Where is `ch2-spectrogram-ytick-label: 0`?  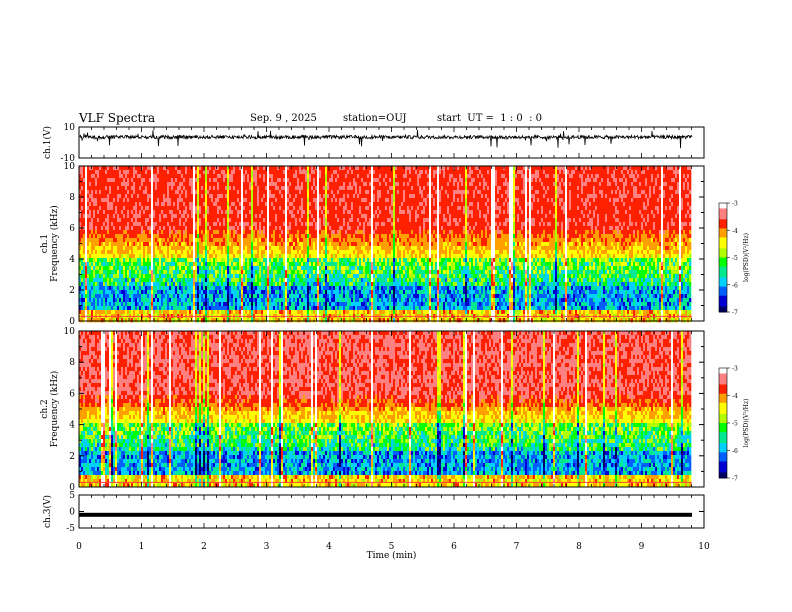 ch2-spectrogram-ytick-label: 0 is located at coordinates (72, 488).